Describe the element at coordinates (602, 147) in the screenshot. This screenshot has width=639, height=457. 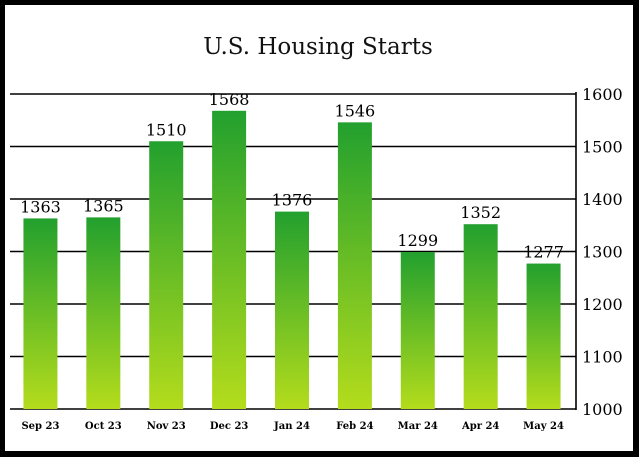
I see `y-tick-label: 1500` at that location.